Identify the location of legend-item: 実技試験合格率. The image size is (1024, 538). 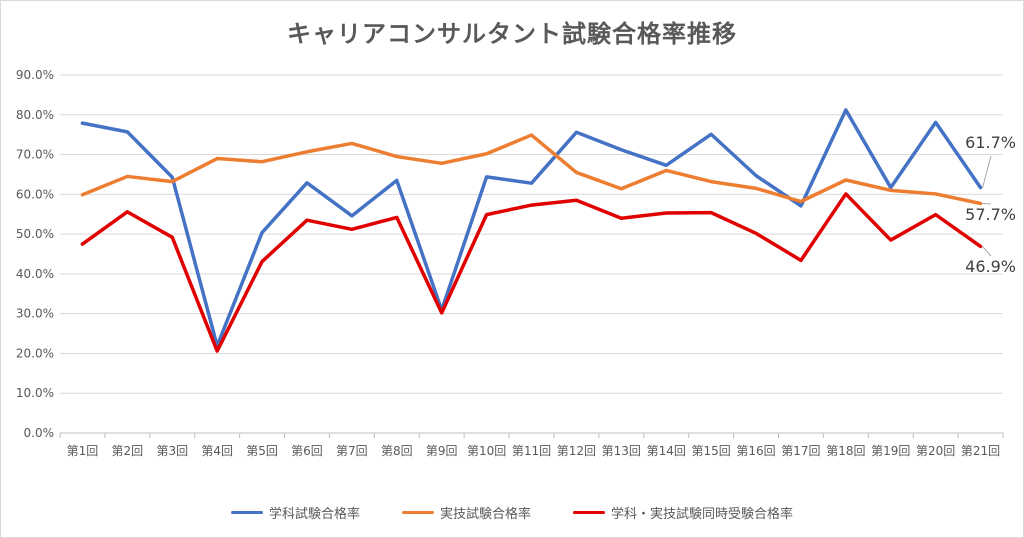
(466, 512).